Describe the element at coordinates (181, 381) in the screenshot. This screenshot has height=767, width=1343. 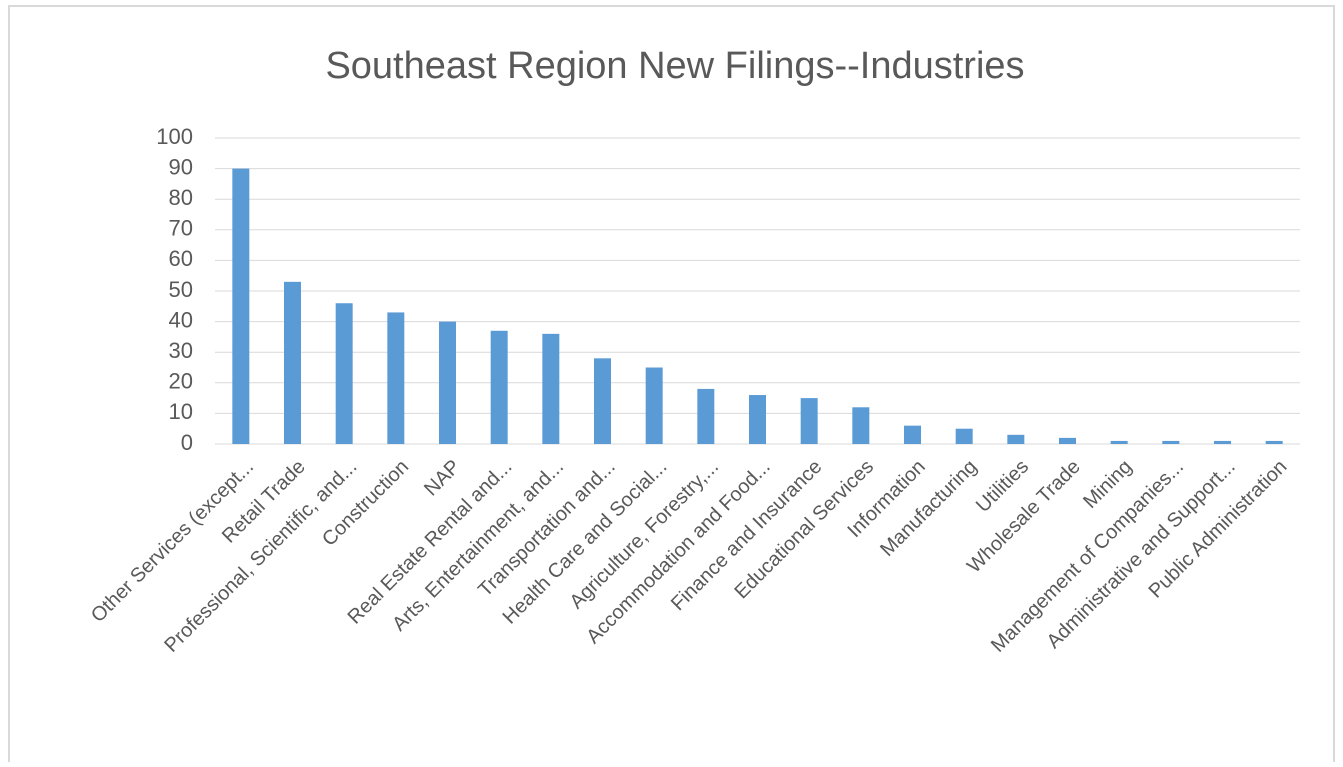
I see `y-tick-label: 20` at that location.